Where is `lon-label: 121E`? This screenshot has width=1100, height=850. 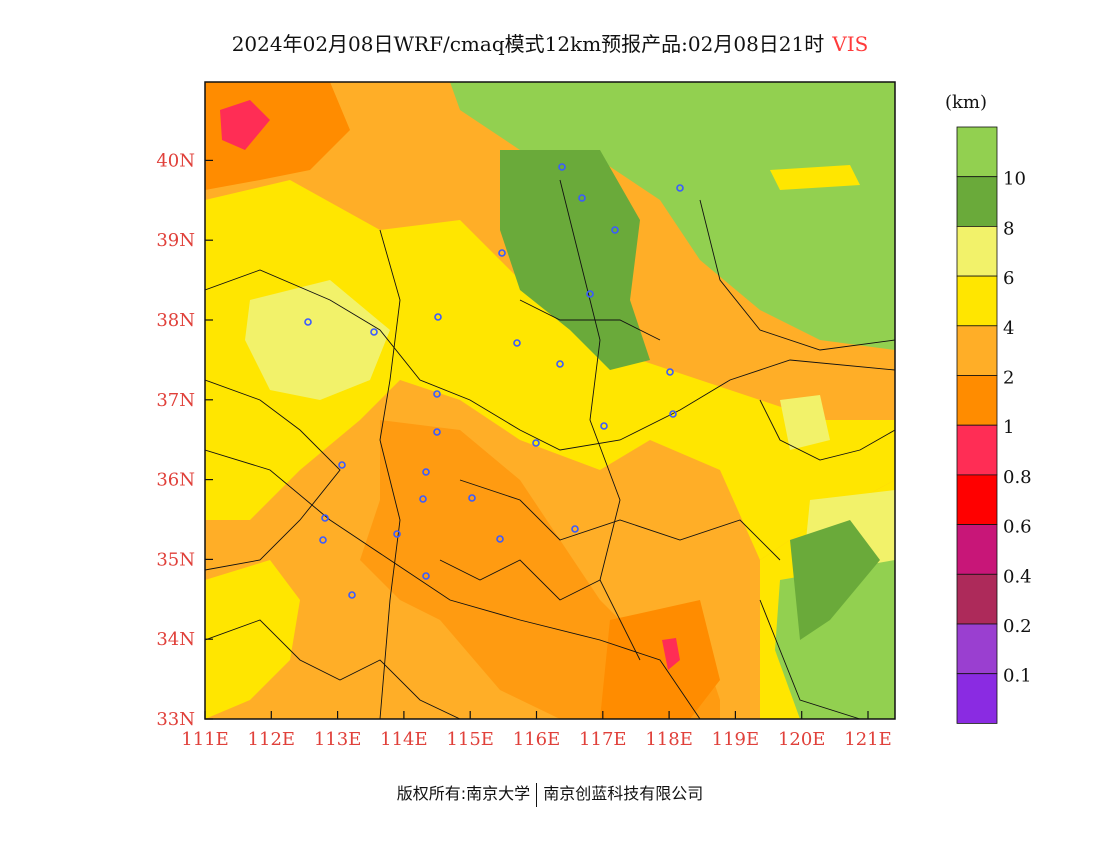
lon-label: 121E is located at coordinates (868, 739).